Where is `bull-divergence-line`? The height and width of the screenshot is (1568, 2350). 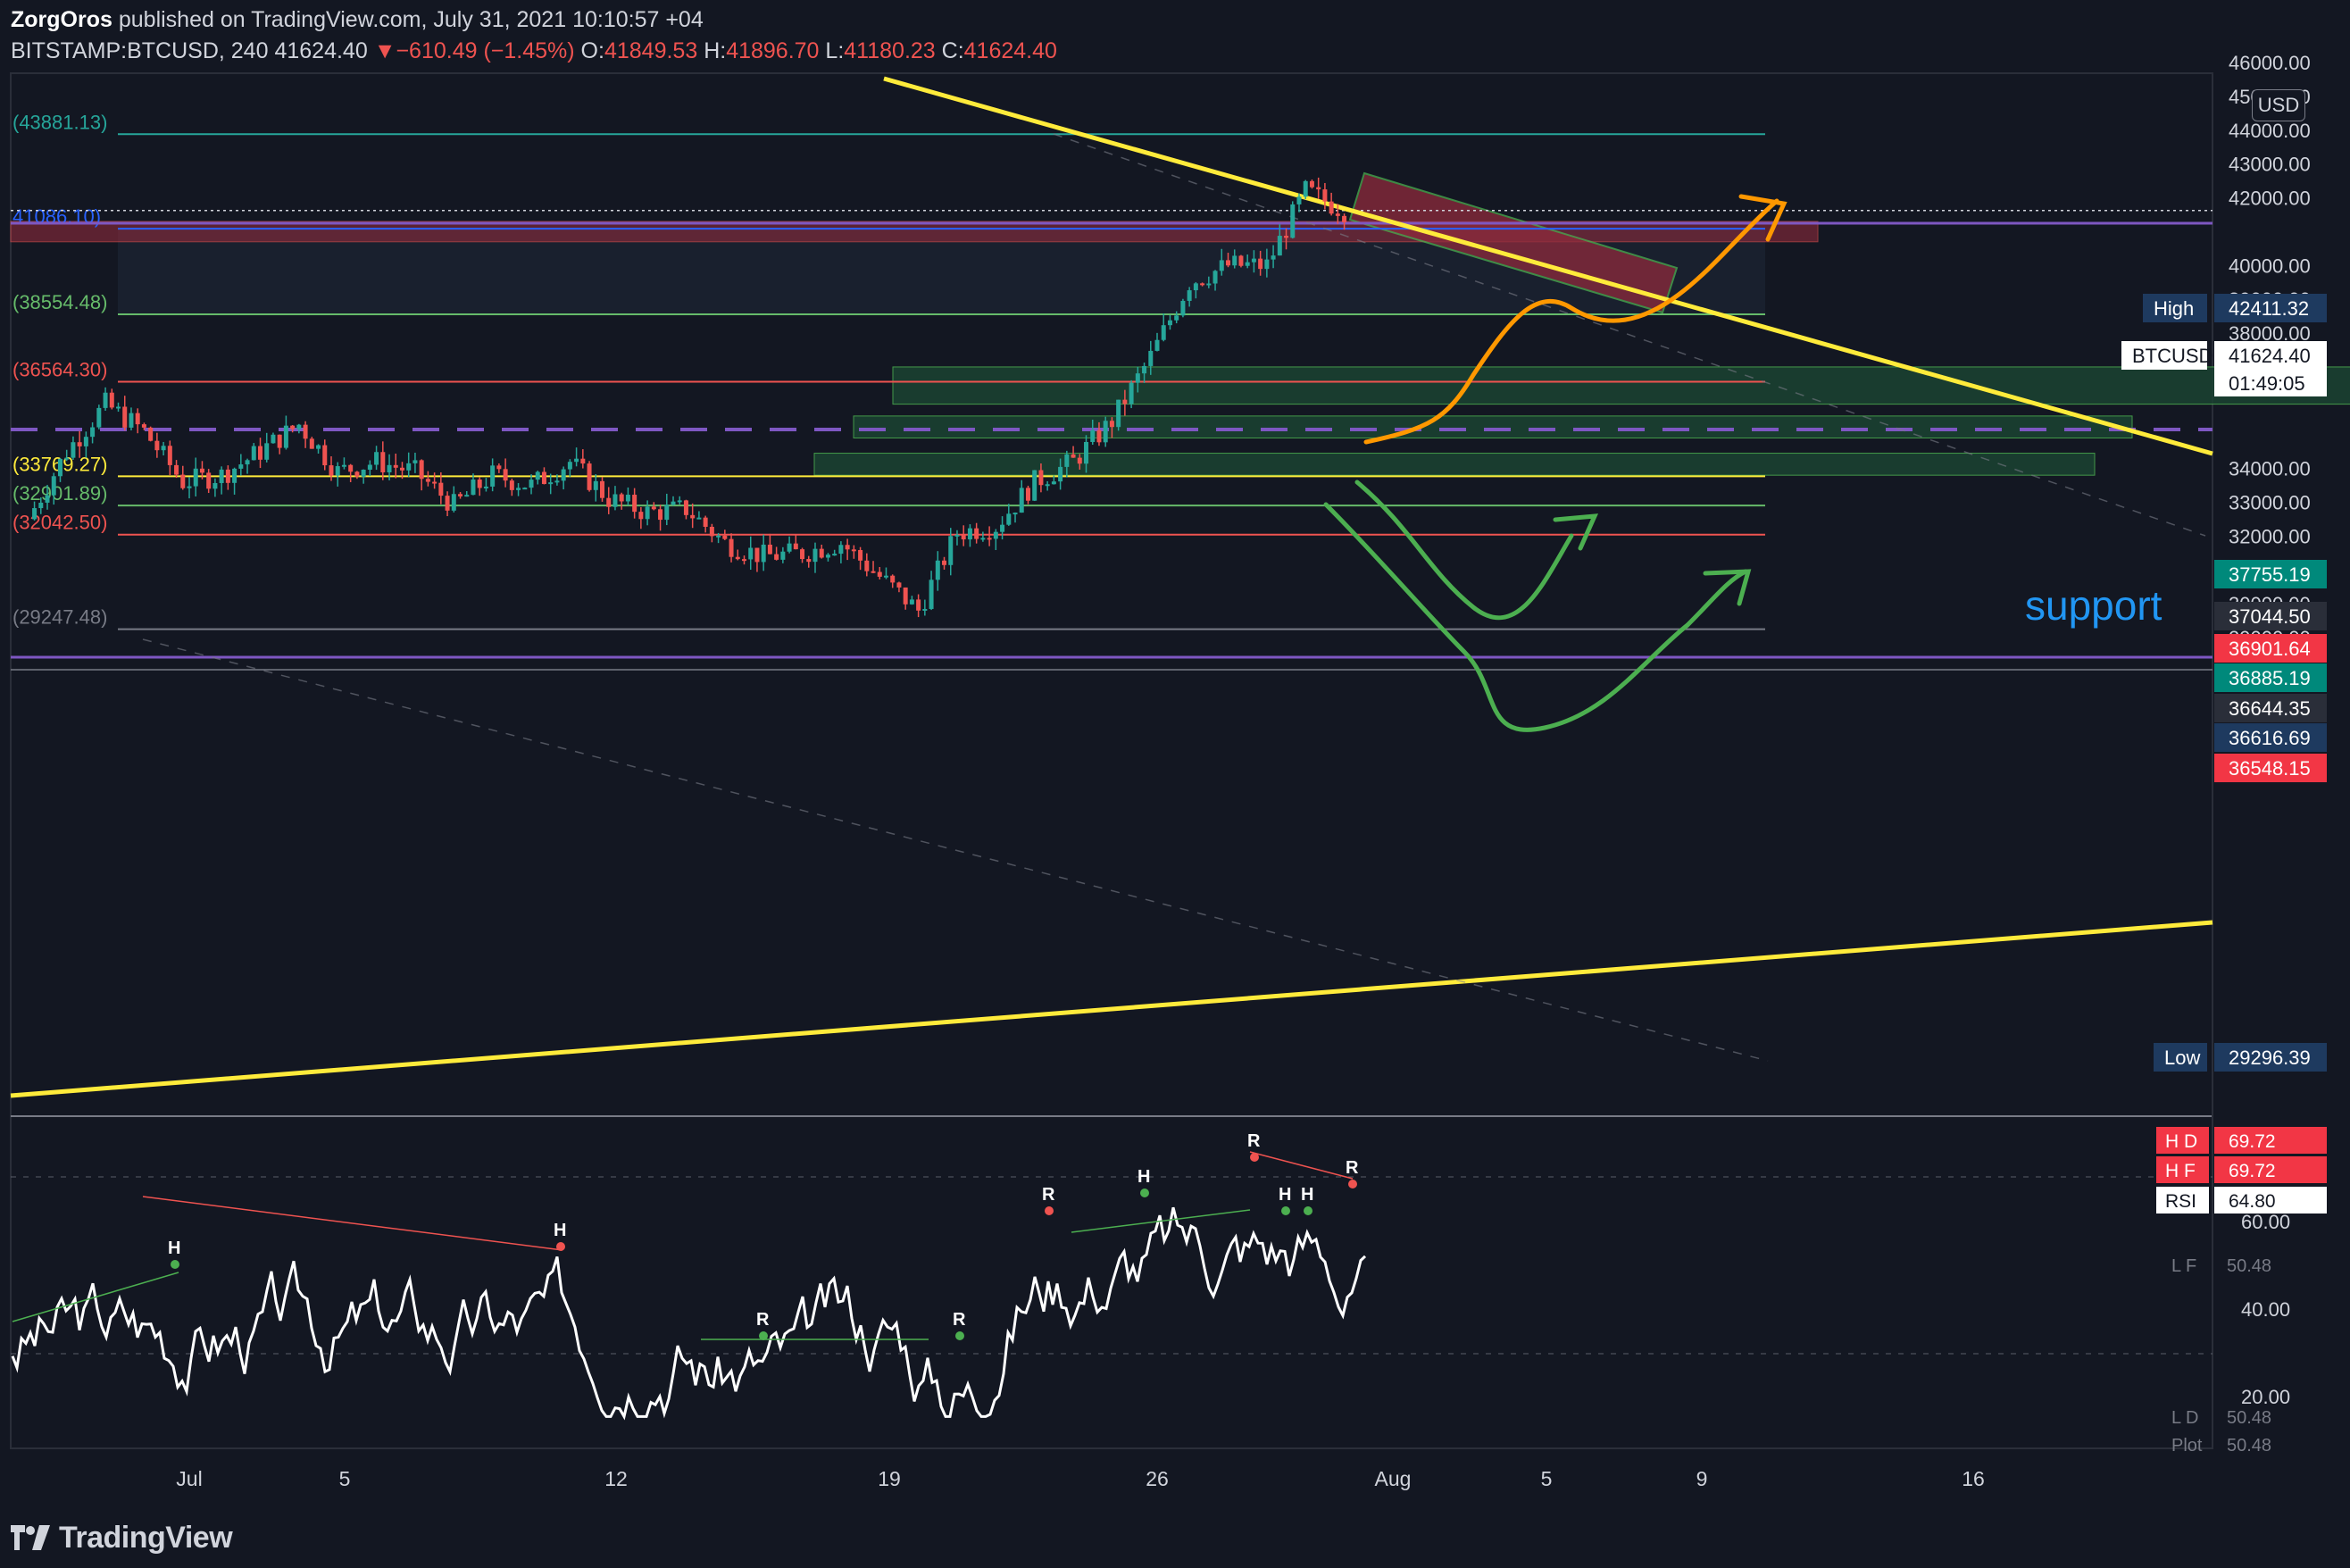 bull-divergence-line is located at coordinates (96, 1297).